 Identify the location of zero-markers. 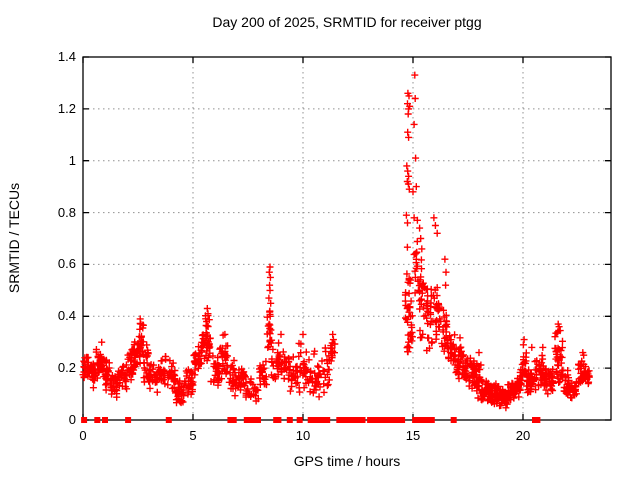
(311, 420).